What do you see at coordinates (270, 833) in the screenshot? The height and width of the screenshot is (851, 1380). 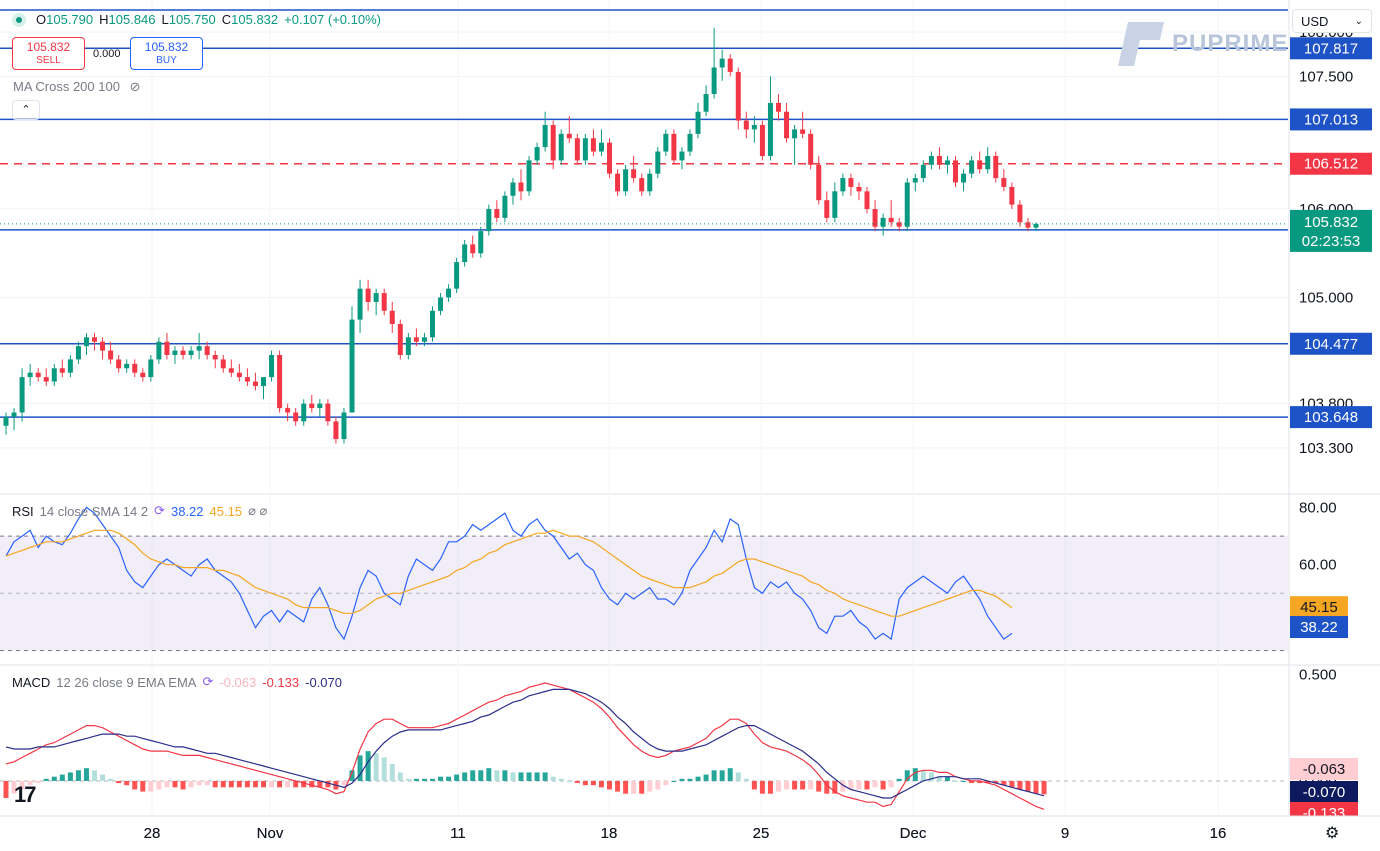 I see `time-tick-label: Nov` at bounding box center [270, 833].